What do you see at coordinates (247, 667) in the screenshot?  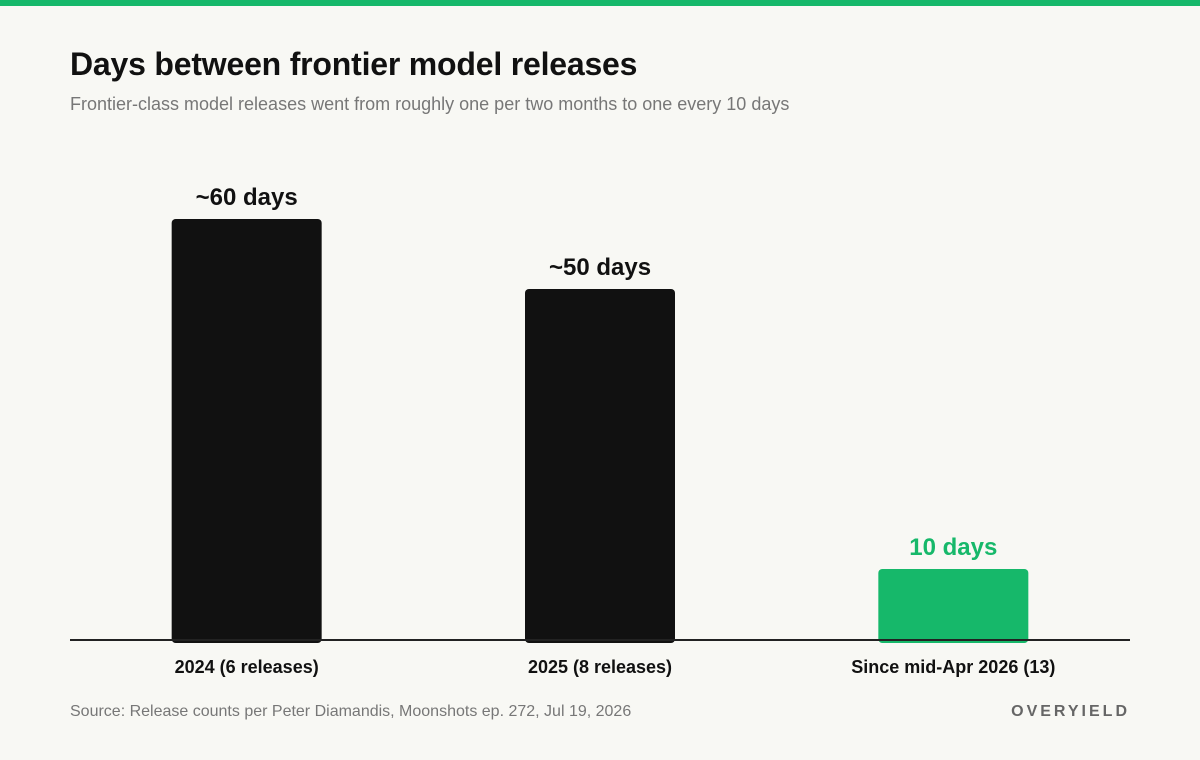 I see `x-tick-label: 2024 (6 releases)` at bounding box center [247, 667].